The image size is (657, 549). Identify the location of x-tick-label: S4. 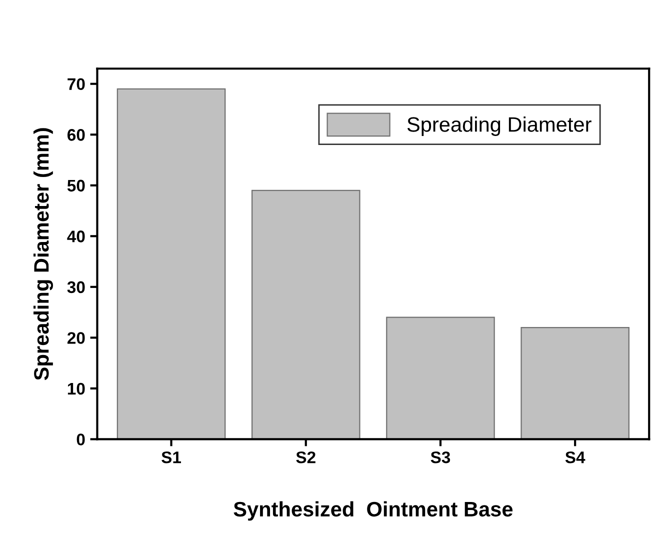
(575, 457).